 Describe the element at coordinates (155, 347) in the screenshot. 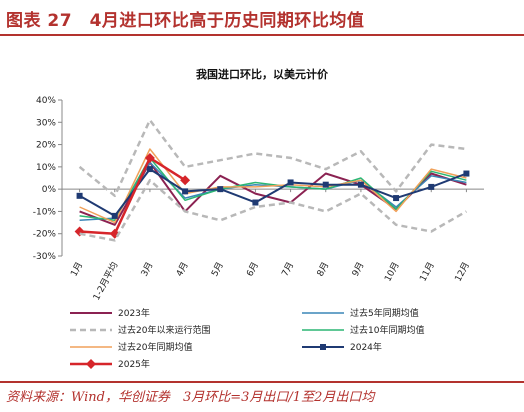

I see `legend-label: 过去20年同期均值` at that location.